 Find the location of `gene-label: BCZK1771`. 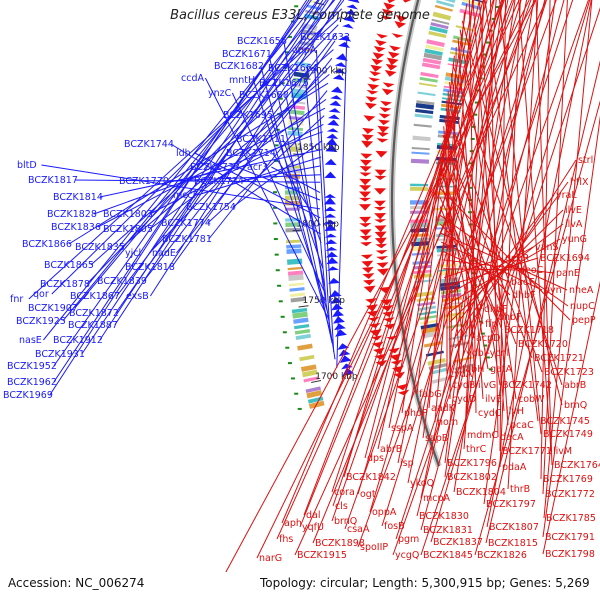

gene-label: BCZK1771 is located at coordinates (527, 451).